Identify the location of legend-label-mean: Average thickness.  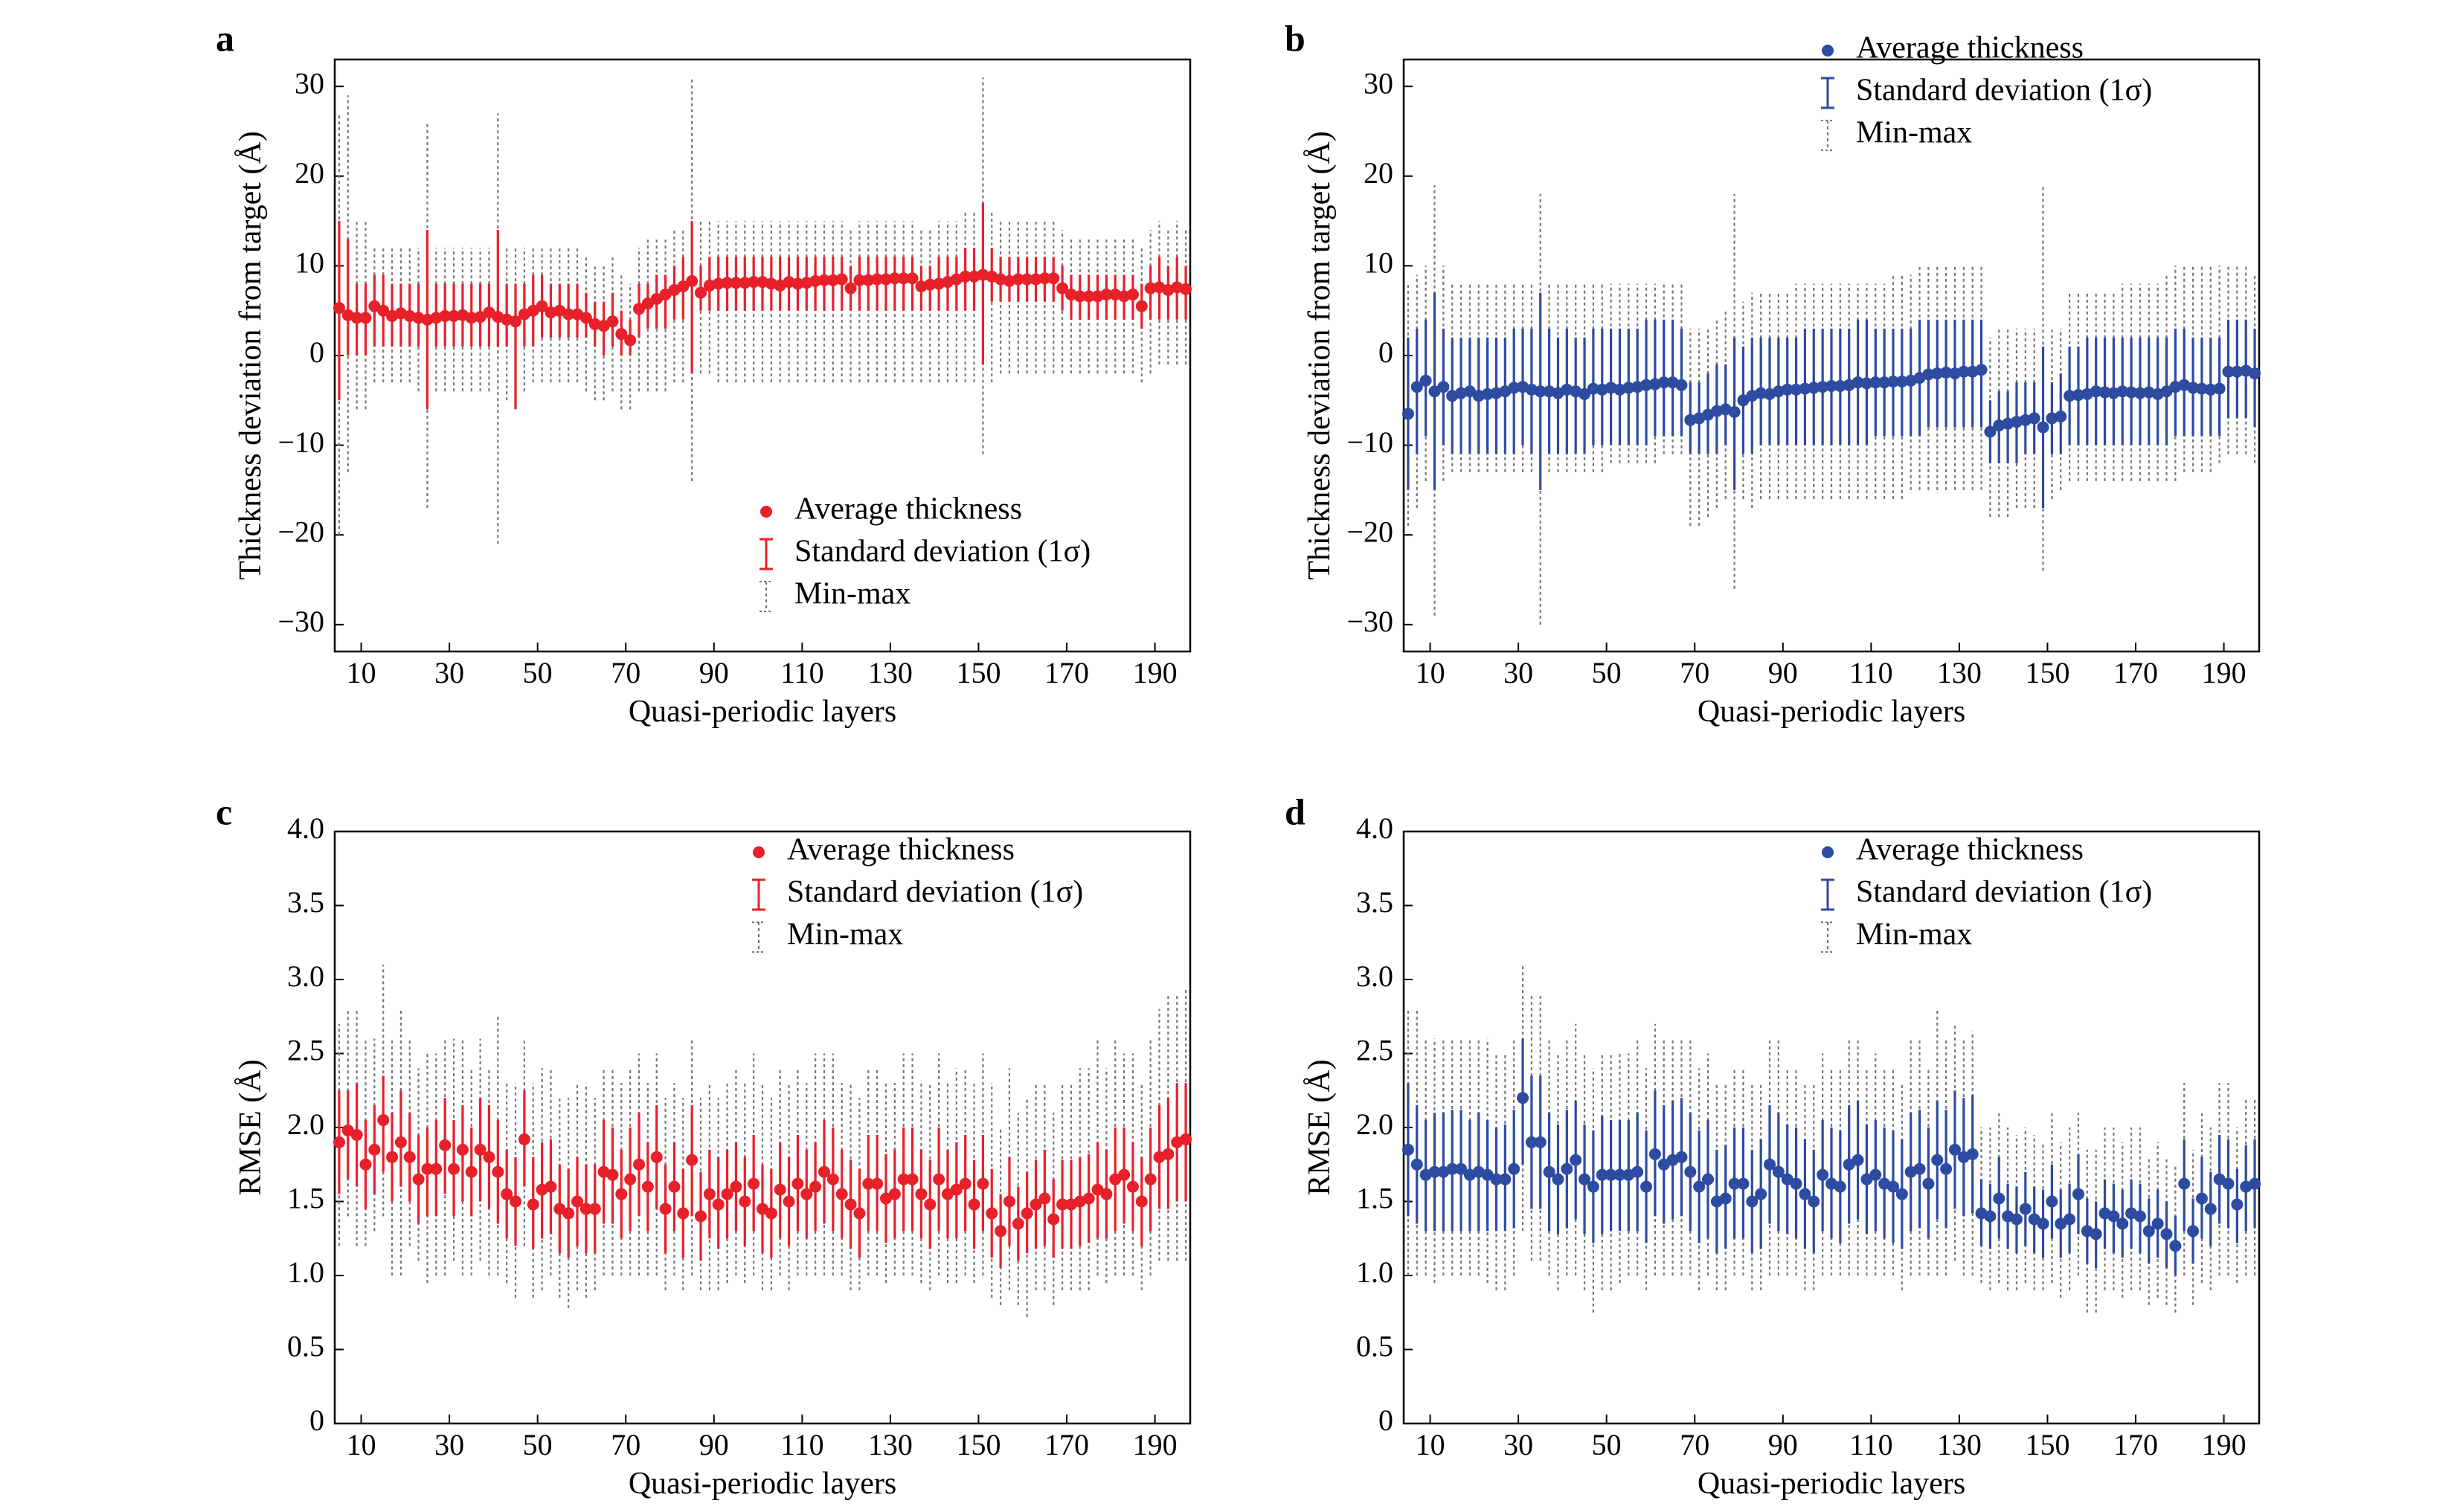
(901, 850).